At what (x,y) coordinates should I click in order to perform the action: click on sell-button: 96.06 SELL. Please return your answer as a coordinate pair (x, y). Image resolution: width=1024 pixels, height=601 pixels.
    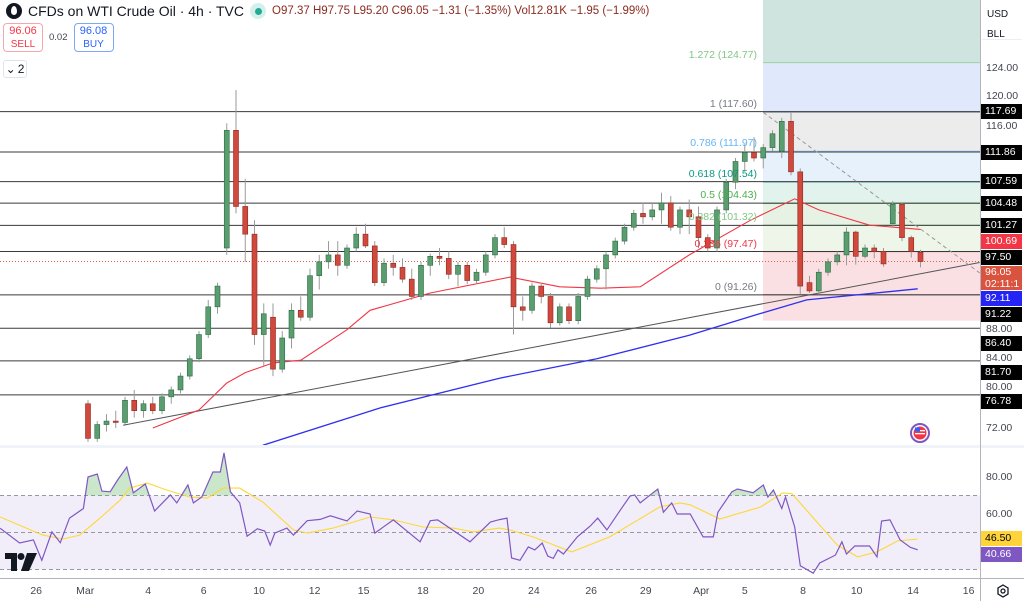
    Looking at the image, I should click on (23, 37).